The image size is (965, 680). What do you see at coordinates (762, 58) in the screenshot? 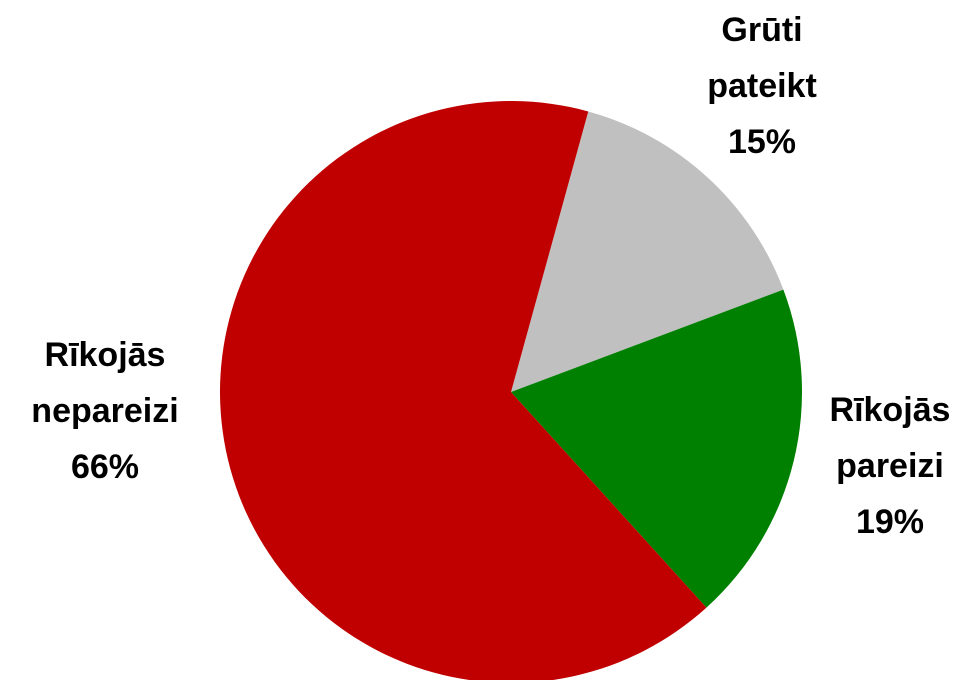
I see `category-name: Grūti pateikt` at bounding box center [762, 58].